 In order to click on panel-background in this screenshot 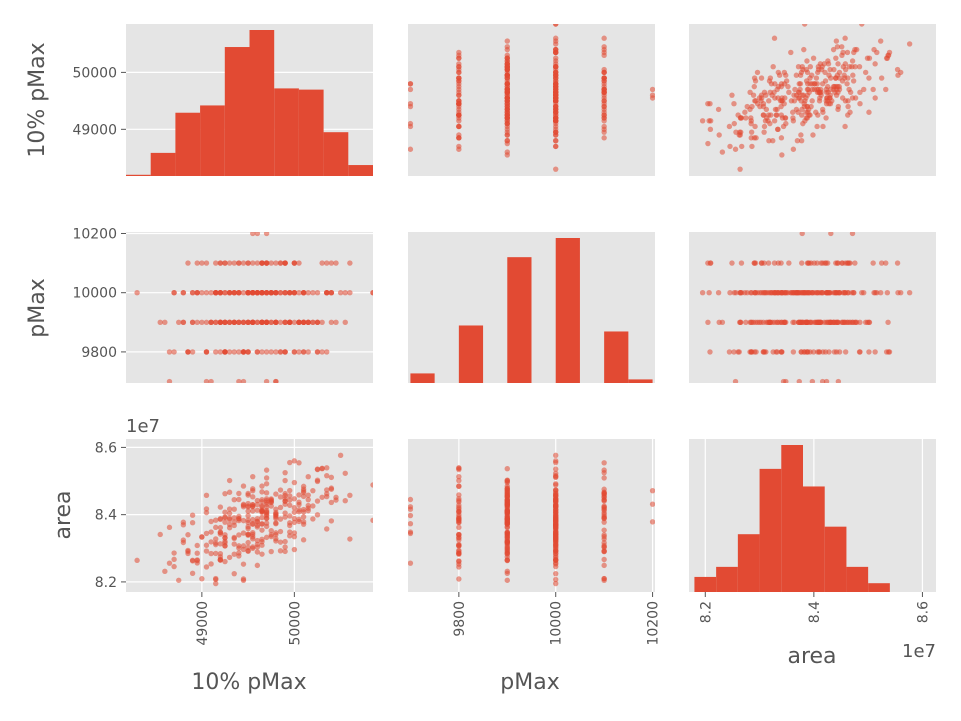, I will do `click(531, 515)`.